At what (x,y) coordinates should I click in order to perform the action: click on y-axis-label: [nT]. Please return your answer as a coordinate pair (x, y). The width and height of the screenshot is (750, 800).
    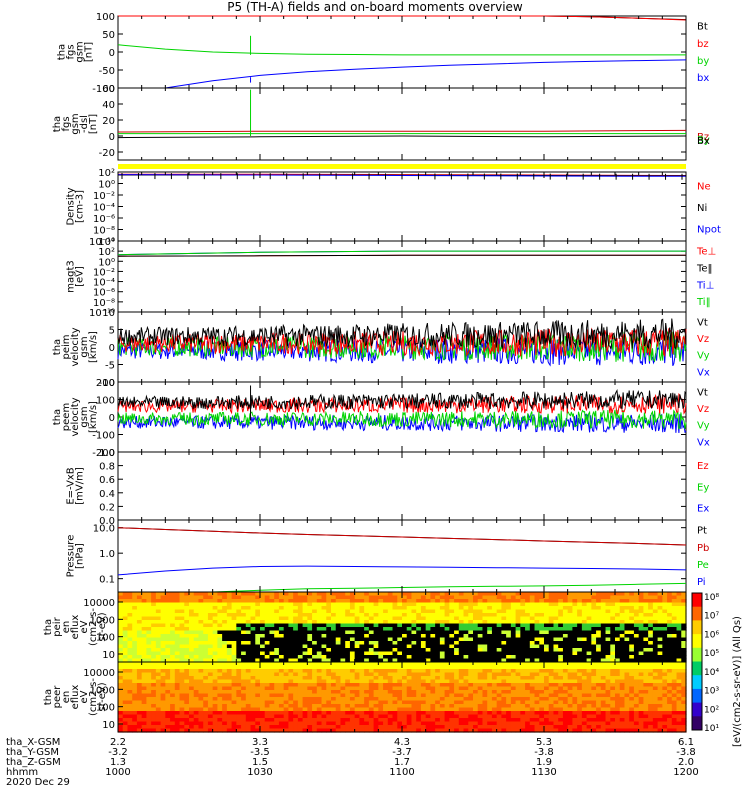
    Looking at the image, I should click on (89, 52).